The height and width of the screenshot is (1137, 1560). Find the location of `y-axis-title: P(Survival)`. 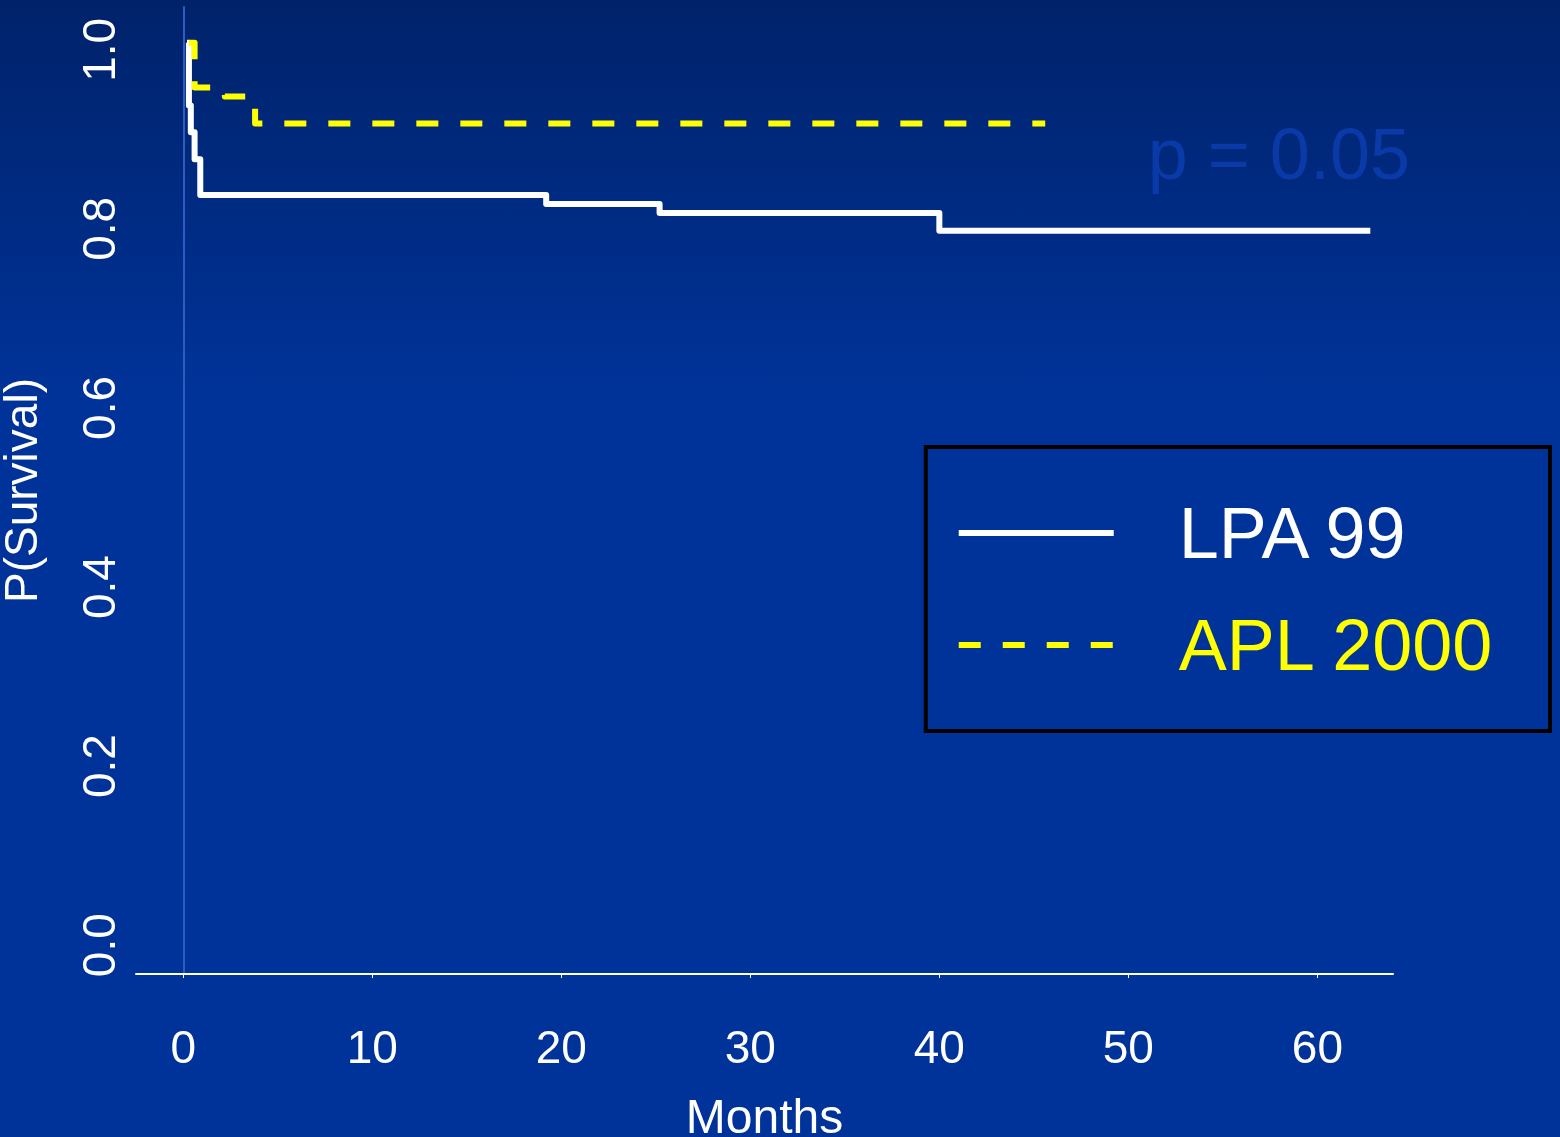

y-axis-title: P(Survival) is located at coordinates (23, 490).